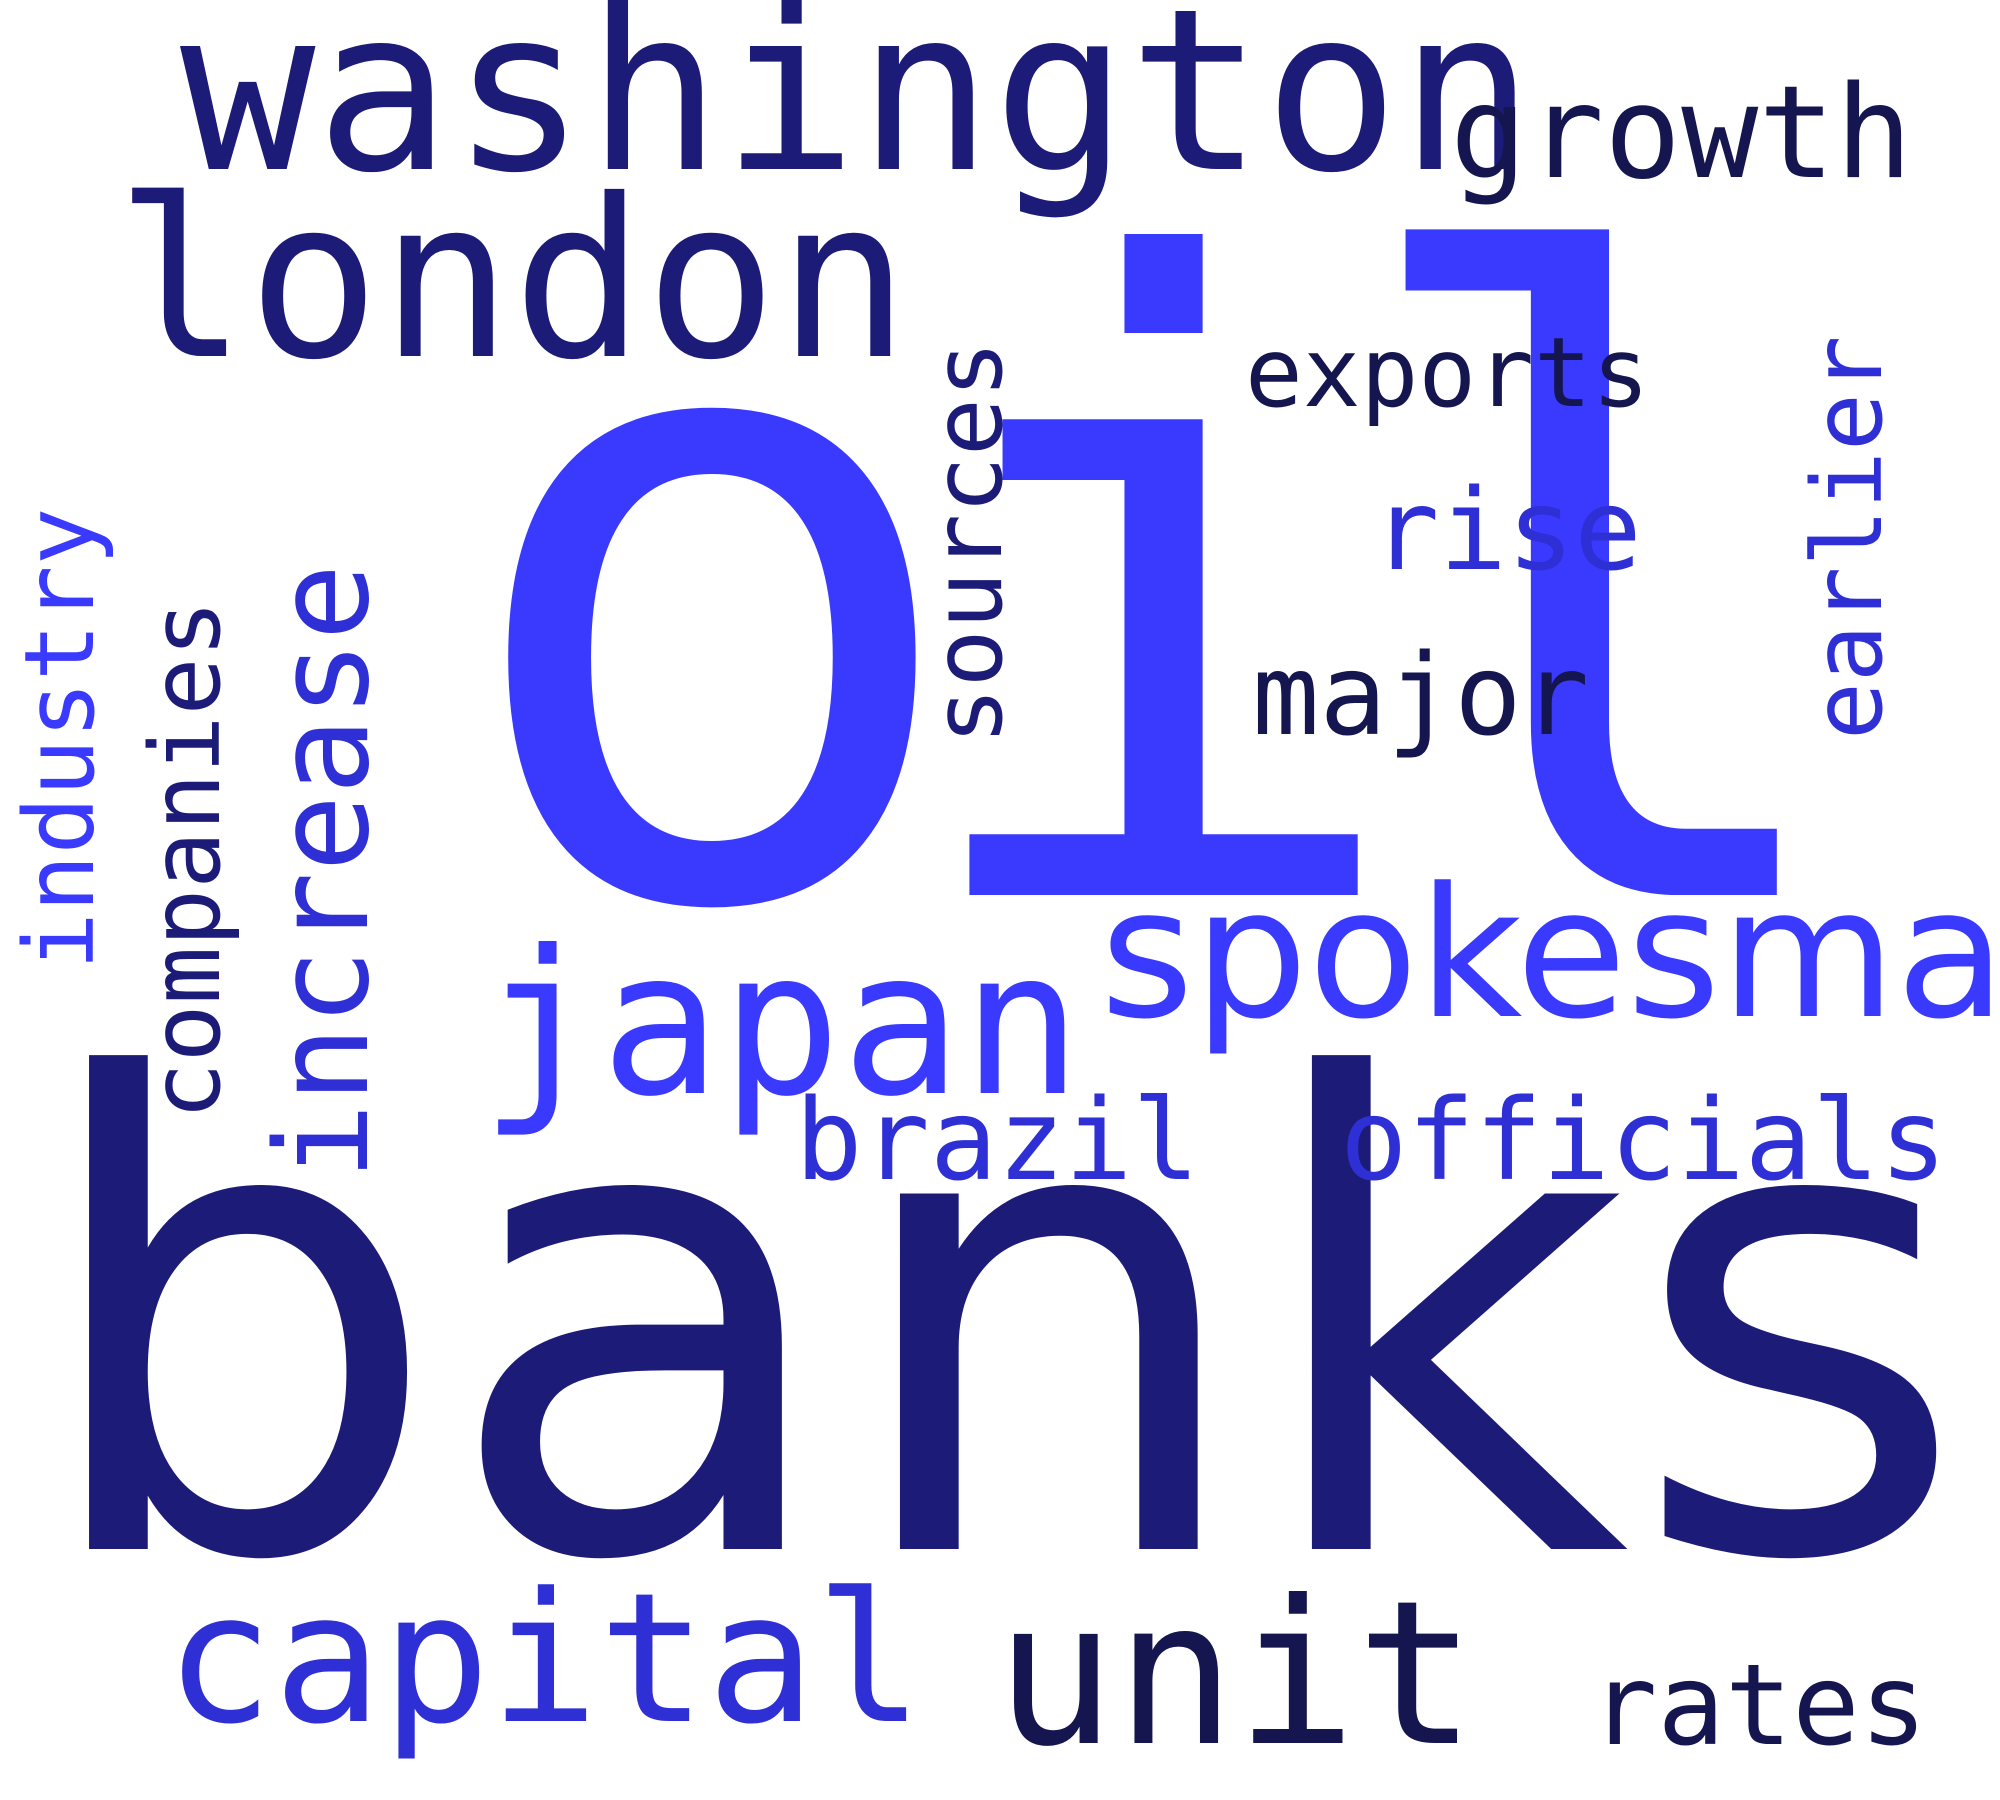 This screenshot has height=1800, width=2000. Describe the element at coordinates (60, 738) in the screenshot. I see `word-industry: industry` at that location.